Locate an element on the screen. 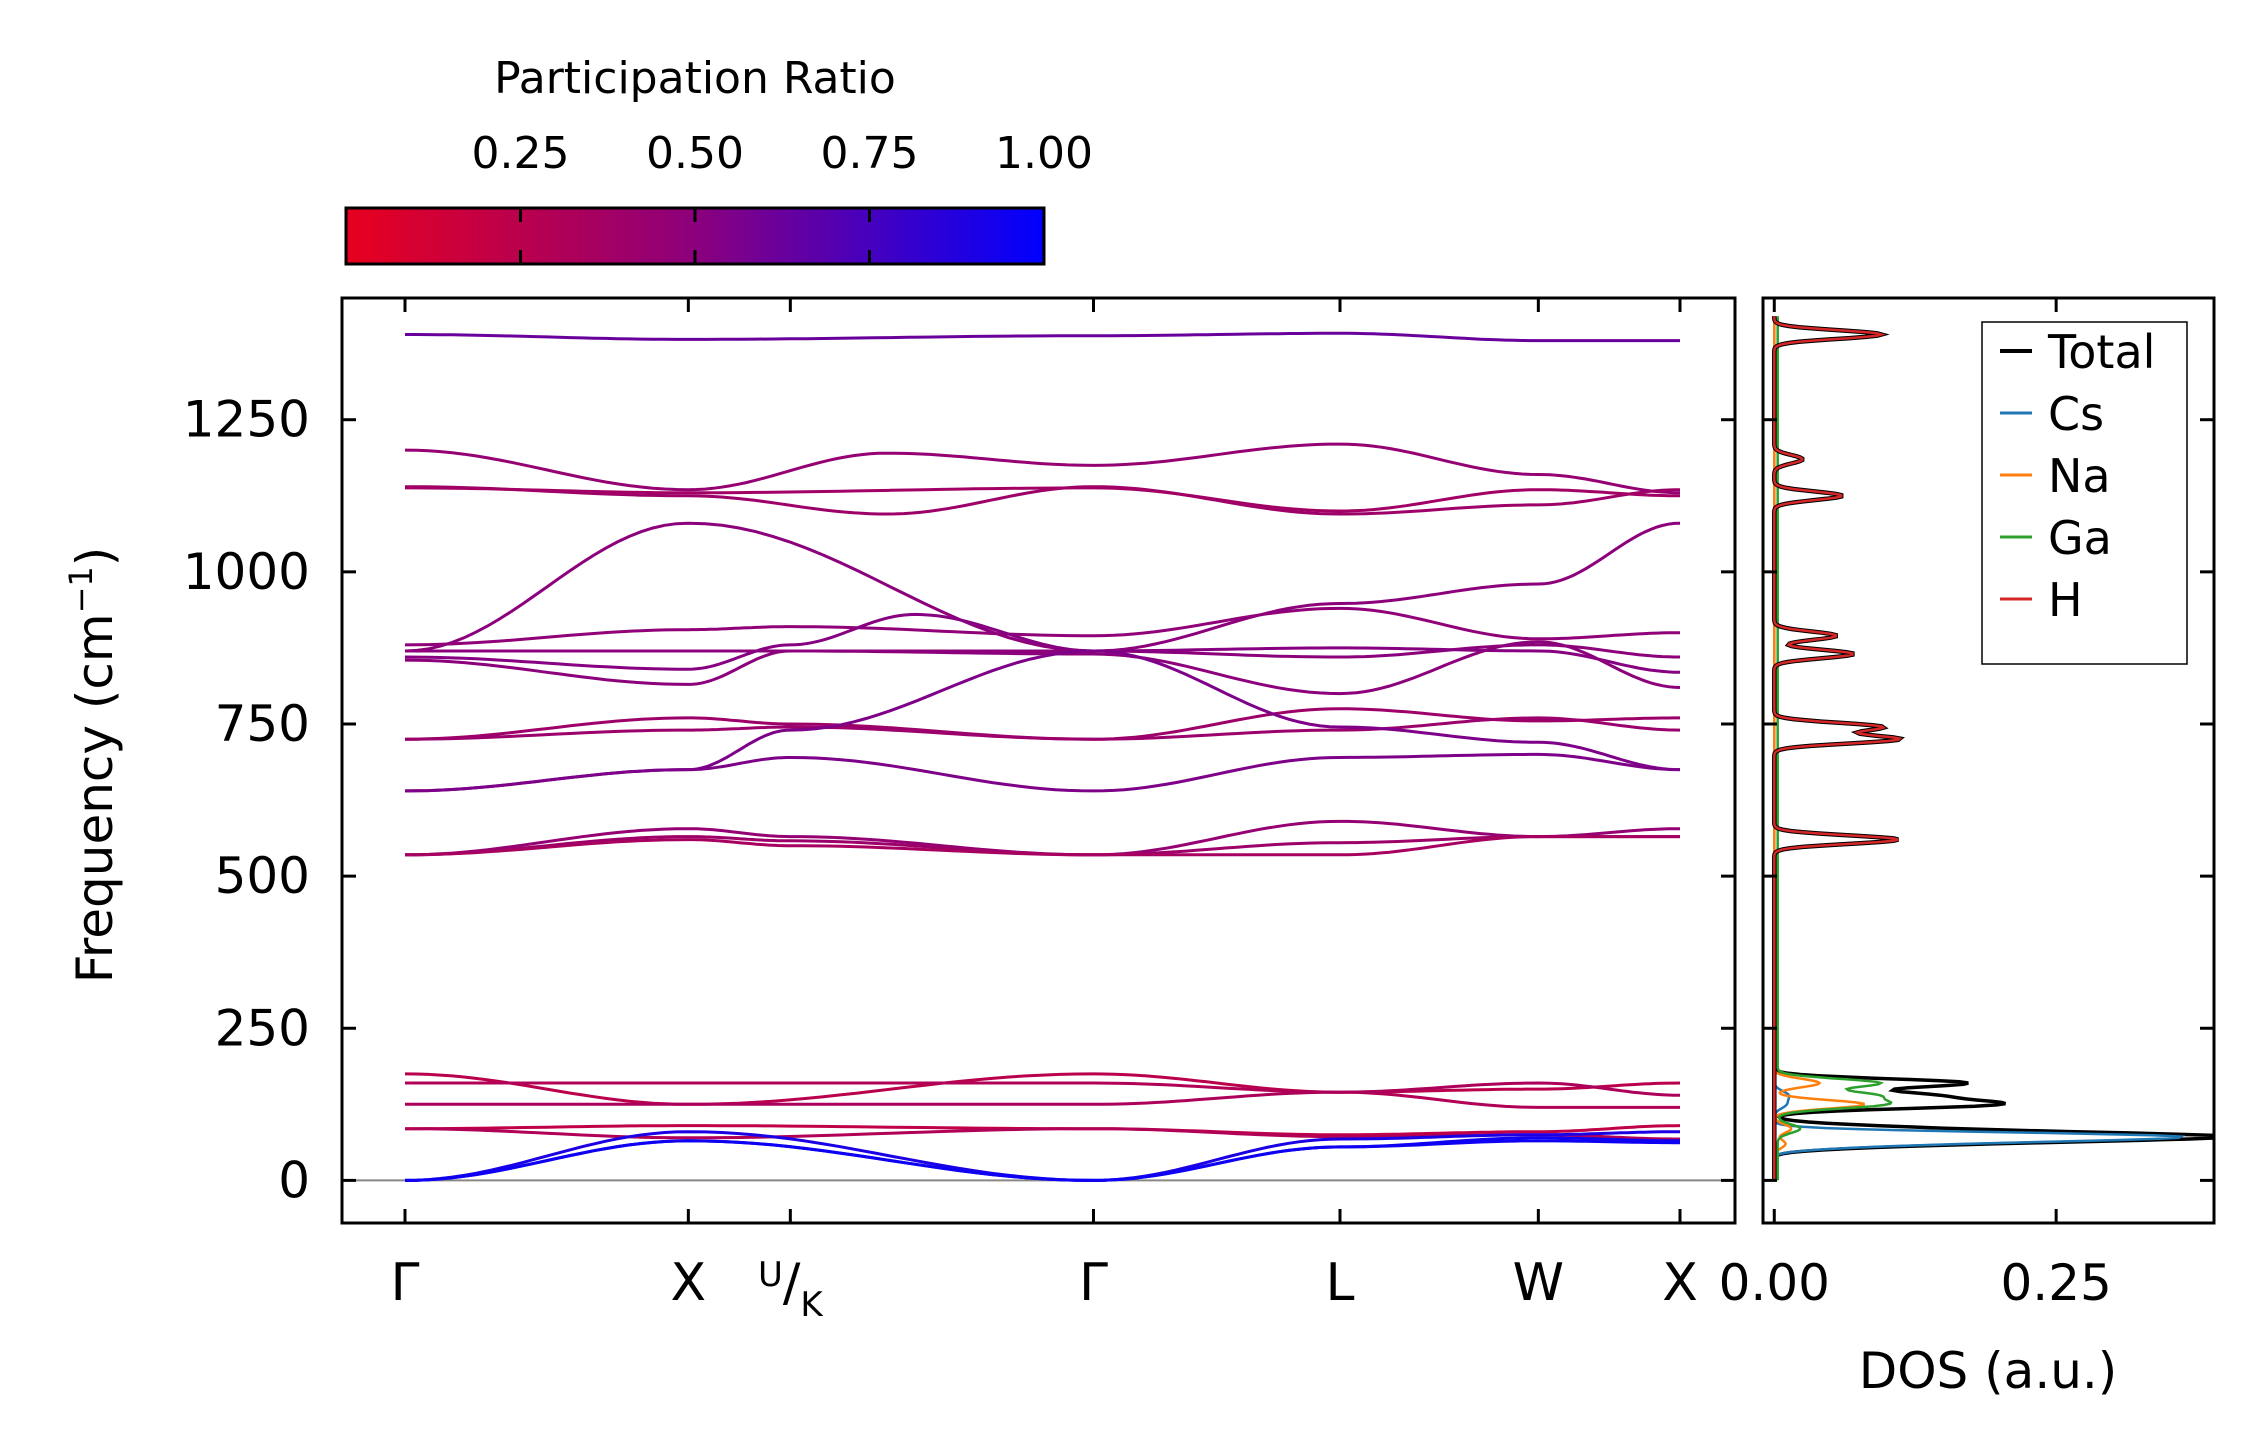 The image size is (2259, 1455). band-line-b19 is located at coordinates (1042, 1093).